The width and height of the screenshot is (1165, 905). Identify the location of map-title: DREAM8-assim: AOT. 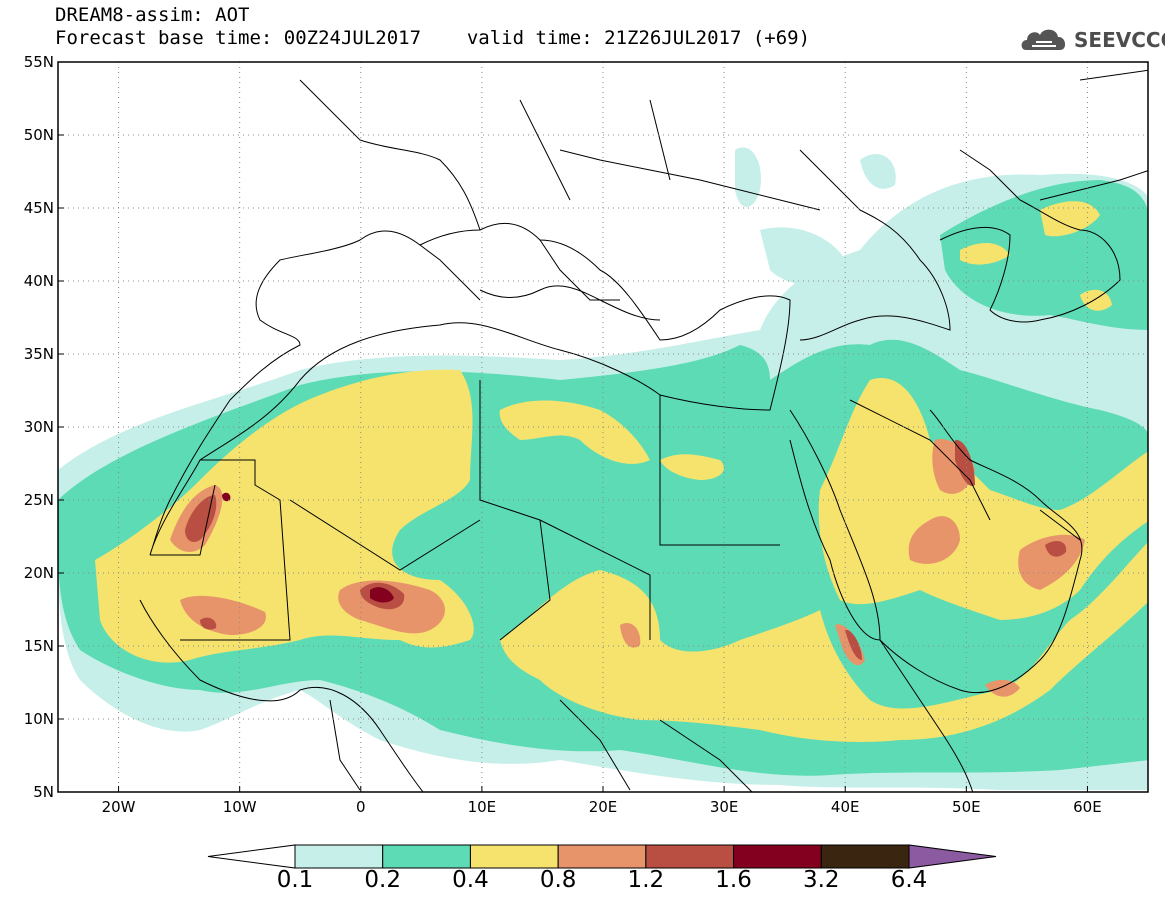
(152, 15).